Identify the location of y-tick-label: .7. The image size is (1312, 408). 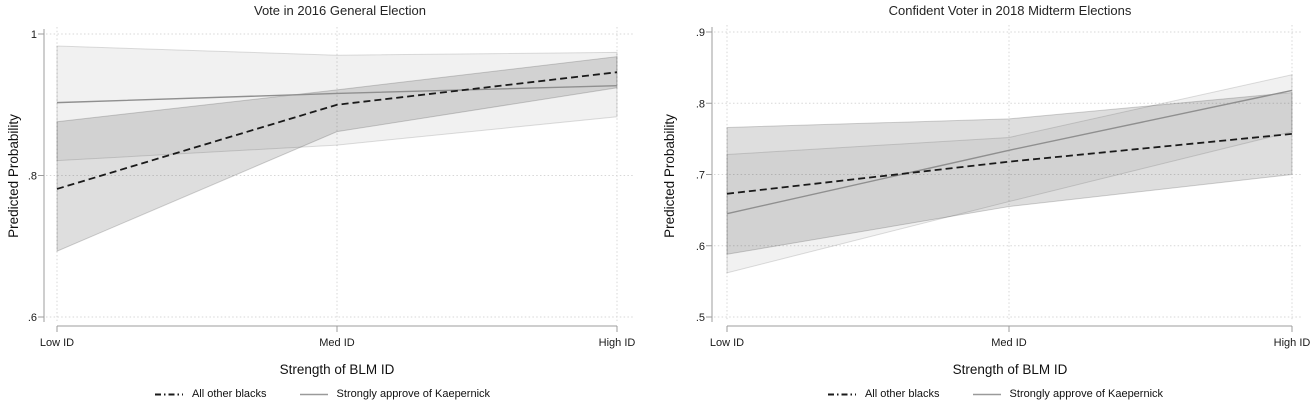
(700, 176).